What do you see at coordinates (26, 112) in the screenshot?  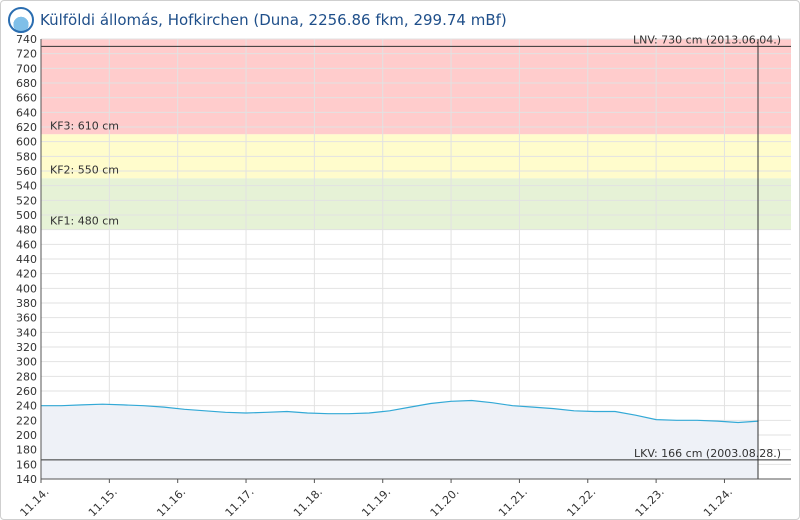 I see `y-tick-label: 640` at bounding box center [26, 112].